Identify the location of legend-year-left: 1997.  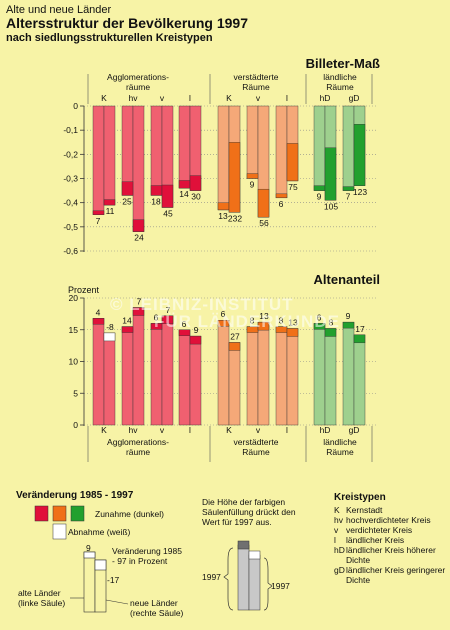
(211, 577).